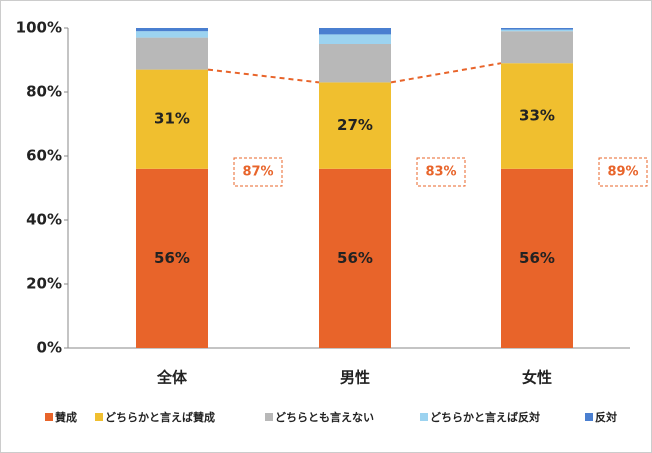 Image resolution: width=652 pixels, height=453 pixels. Describe the element at coordinates (39, 28) in the screenshot. I see `y-tick-label: 100%` at that location.